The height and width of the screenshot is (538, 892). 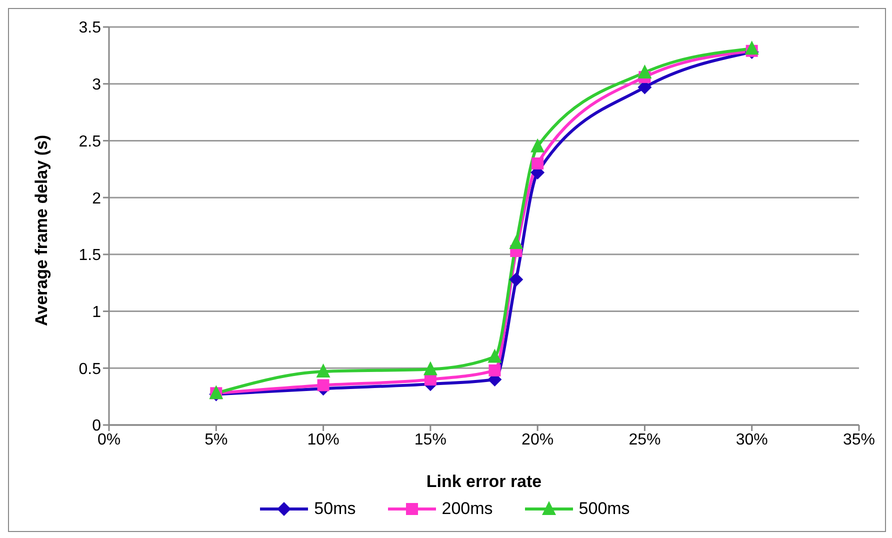 What do you see at coordinates (859, 439) in the screenshot?
I see `x-tick-label: 35%` at bounding box center [859, 439].